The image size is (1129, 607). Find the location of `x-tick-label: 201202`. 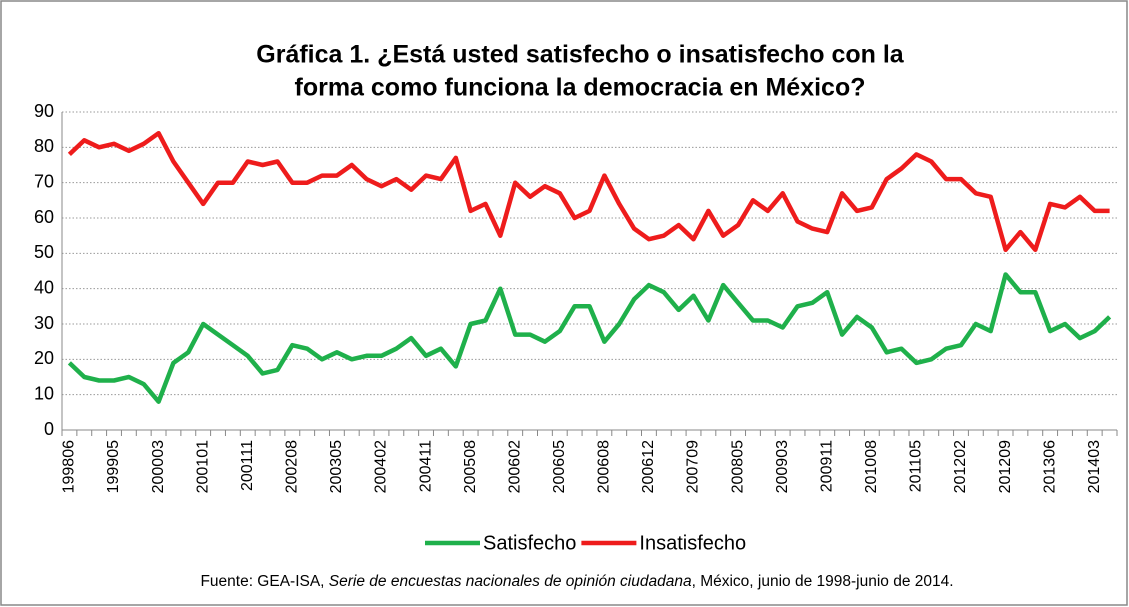

x-tick-label: 201202 is located at coordinates (960, 466).